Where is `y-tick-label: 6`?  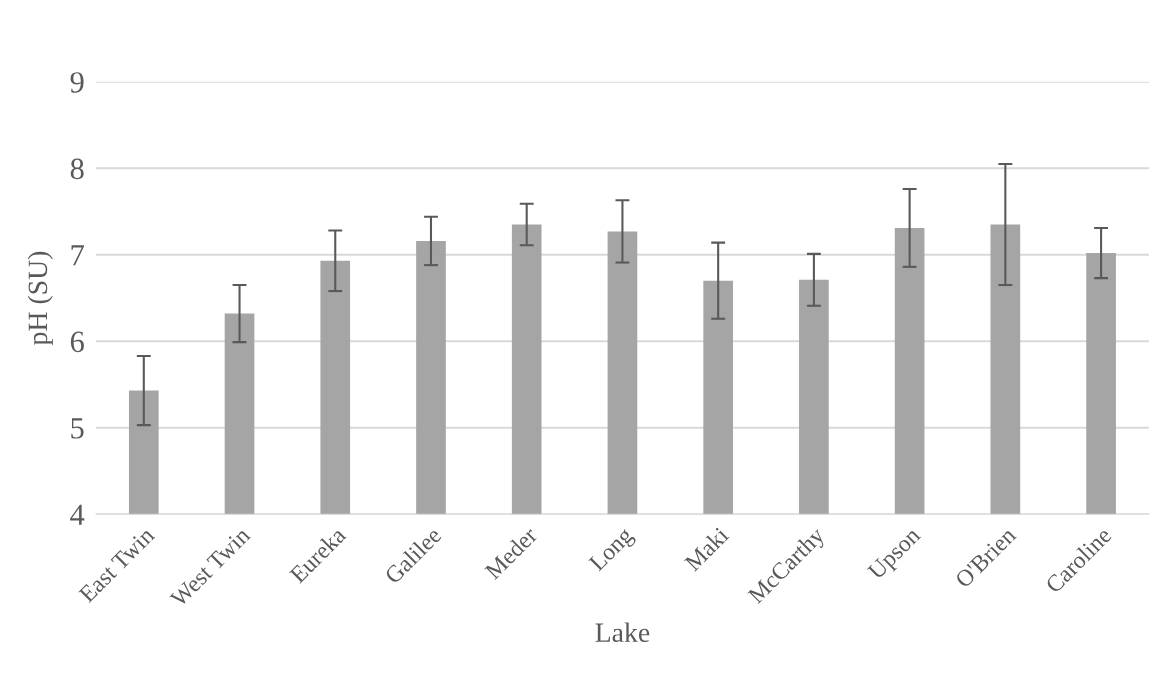
y-tick-label: 6 is located at coordinates (77, 342).